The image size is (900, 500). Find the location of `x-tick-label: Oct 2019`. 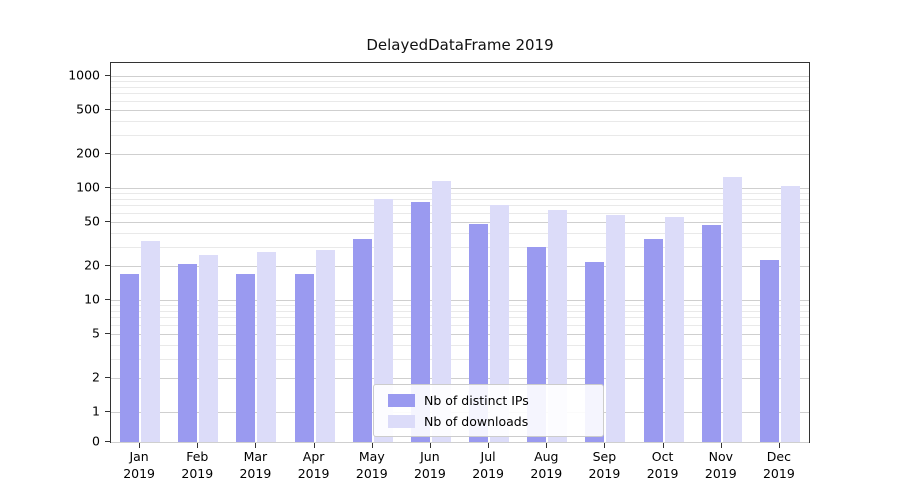

x-tick-label: Oct 2019 is located at coordinates (662, 465).